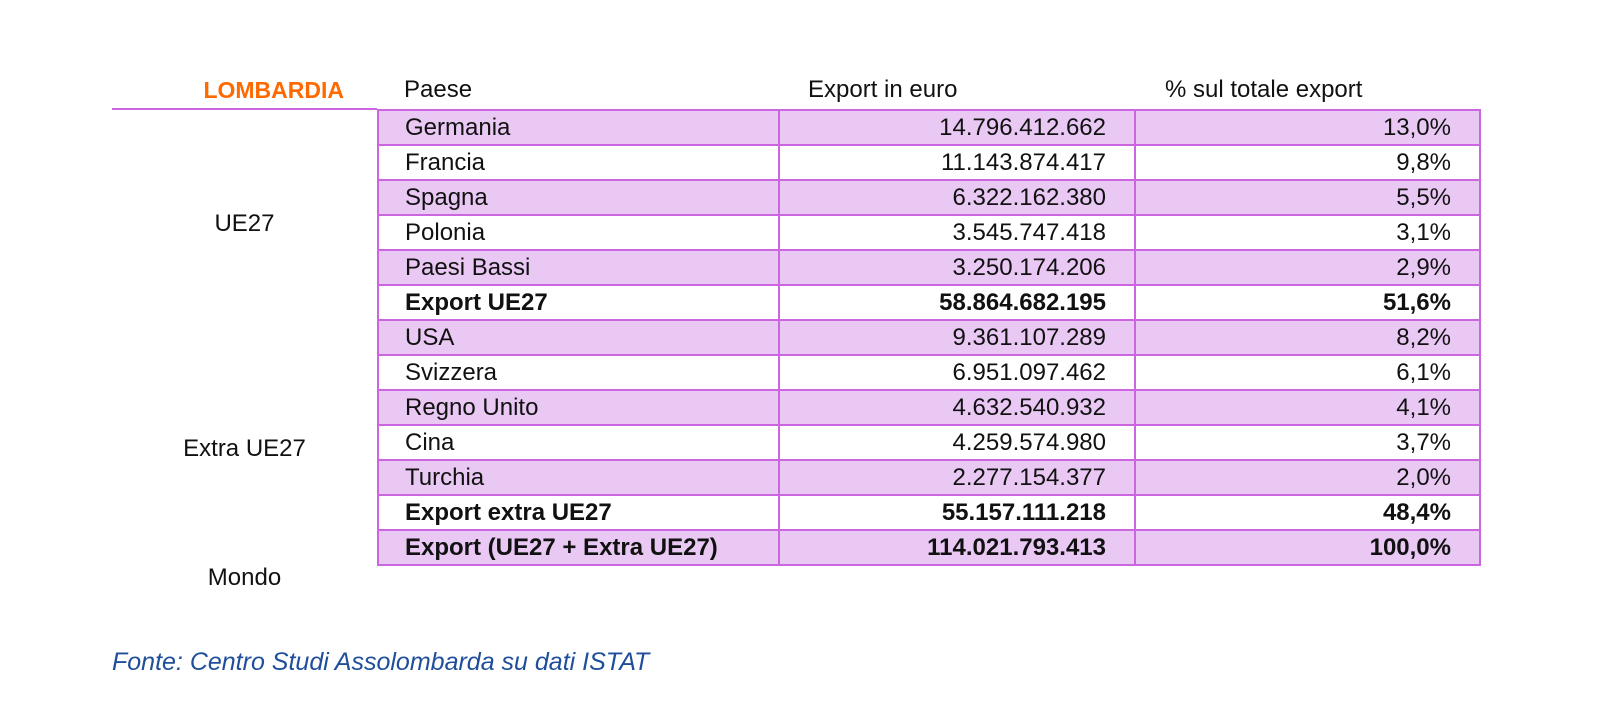 The height and width of the screenshot is (724, 1606). I want to click on group-label-mondo: Mondo, so click(244, 577).